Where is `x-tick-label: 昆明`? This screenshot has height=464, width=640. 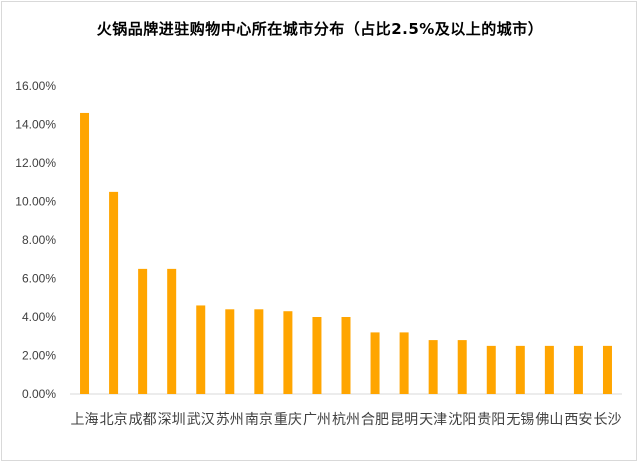 x-tick-label: 昆明 is located at coordinates (404, 420).